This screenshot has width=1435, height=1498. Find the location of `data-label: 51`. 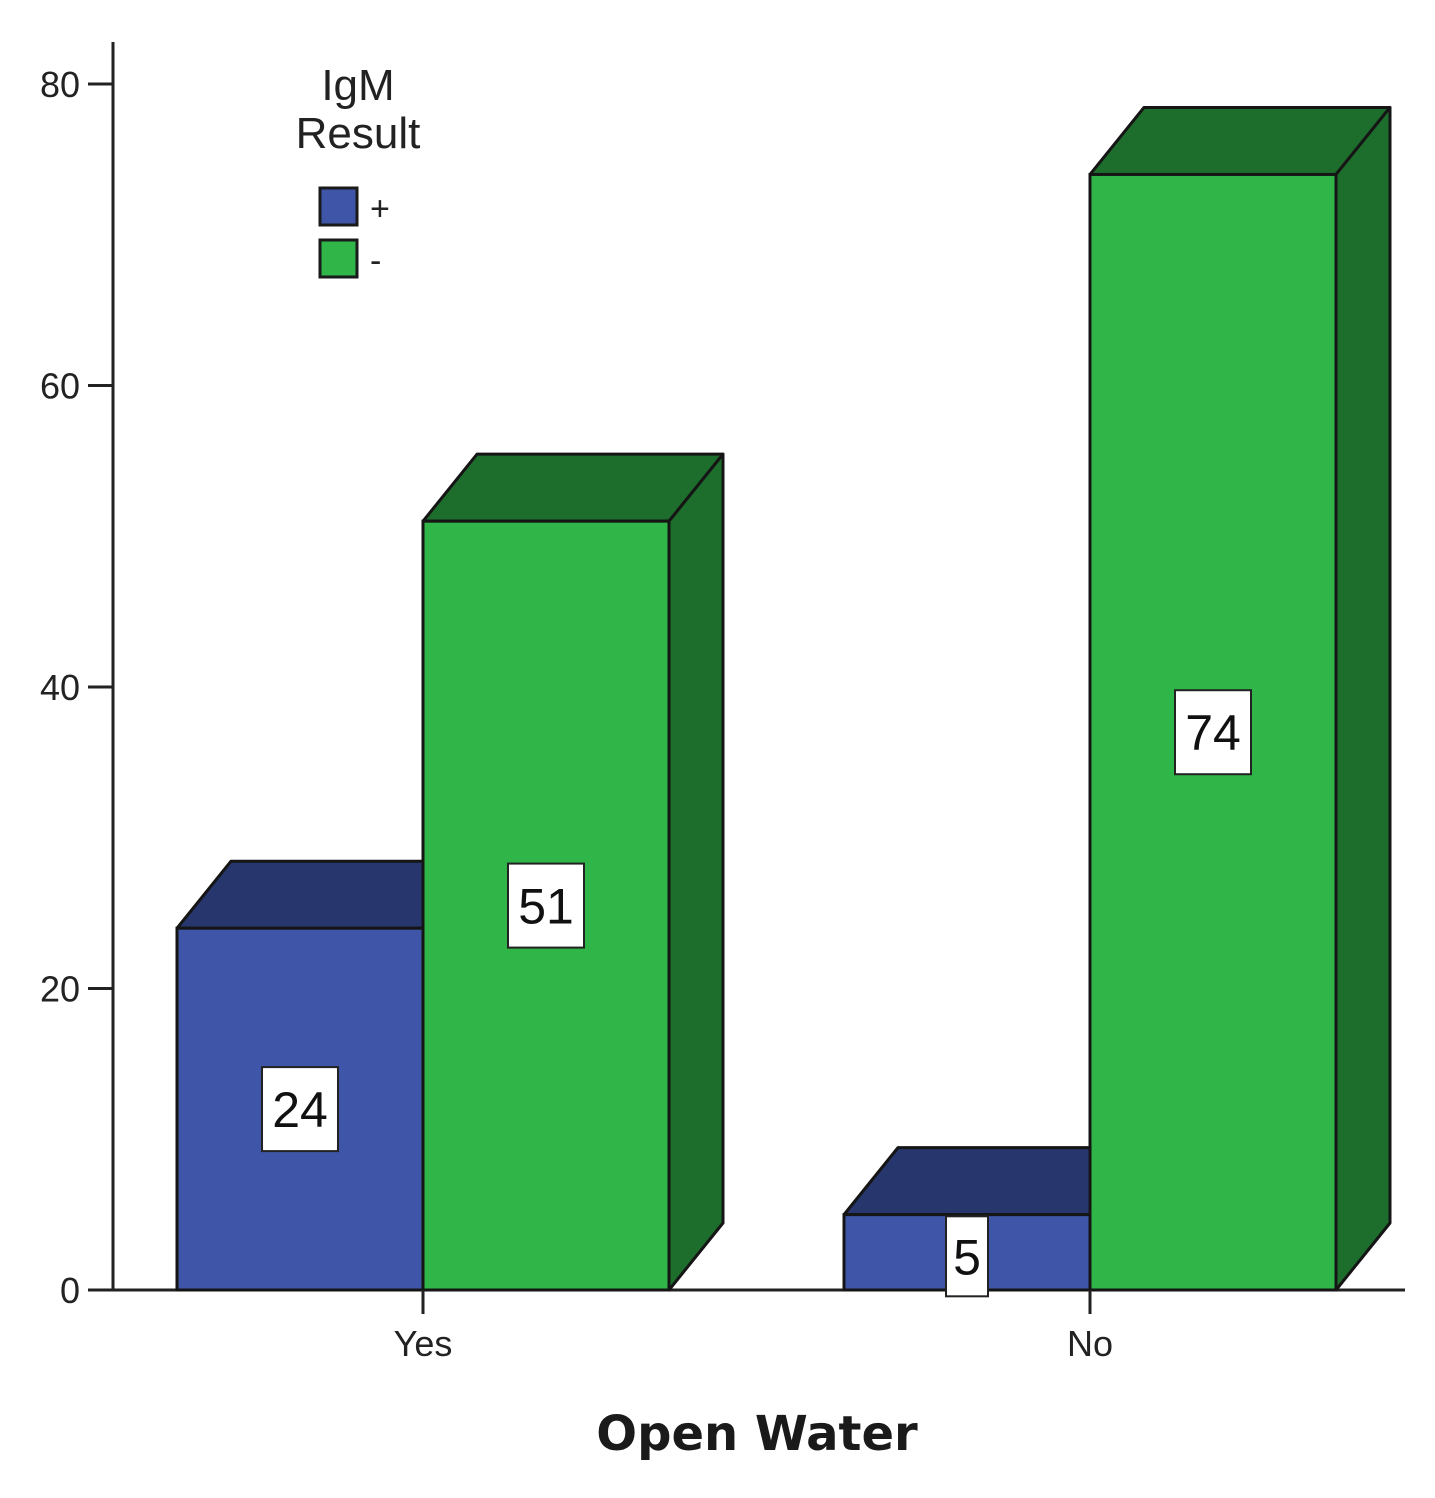

data-label: 51 is located at coordinates (546, 907).